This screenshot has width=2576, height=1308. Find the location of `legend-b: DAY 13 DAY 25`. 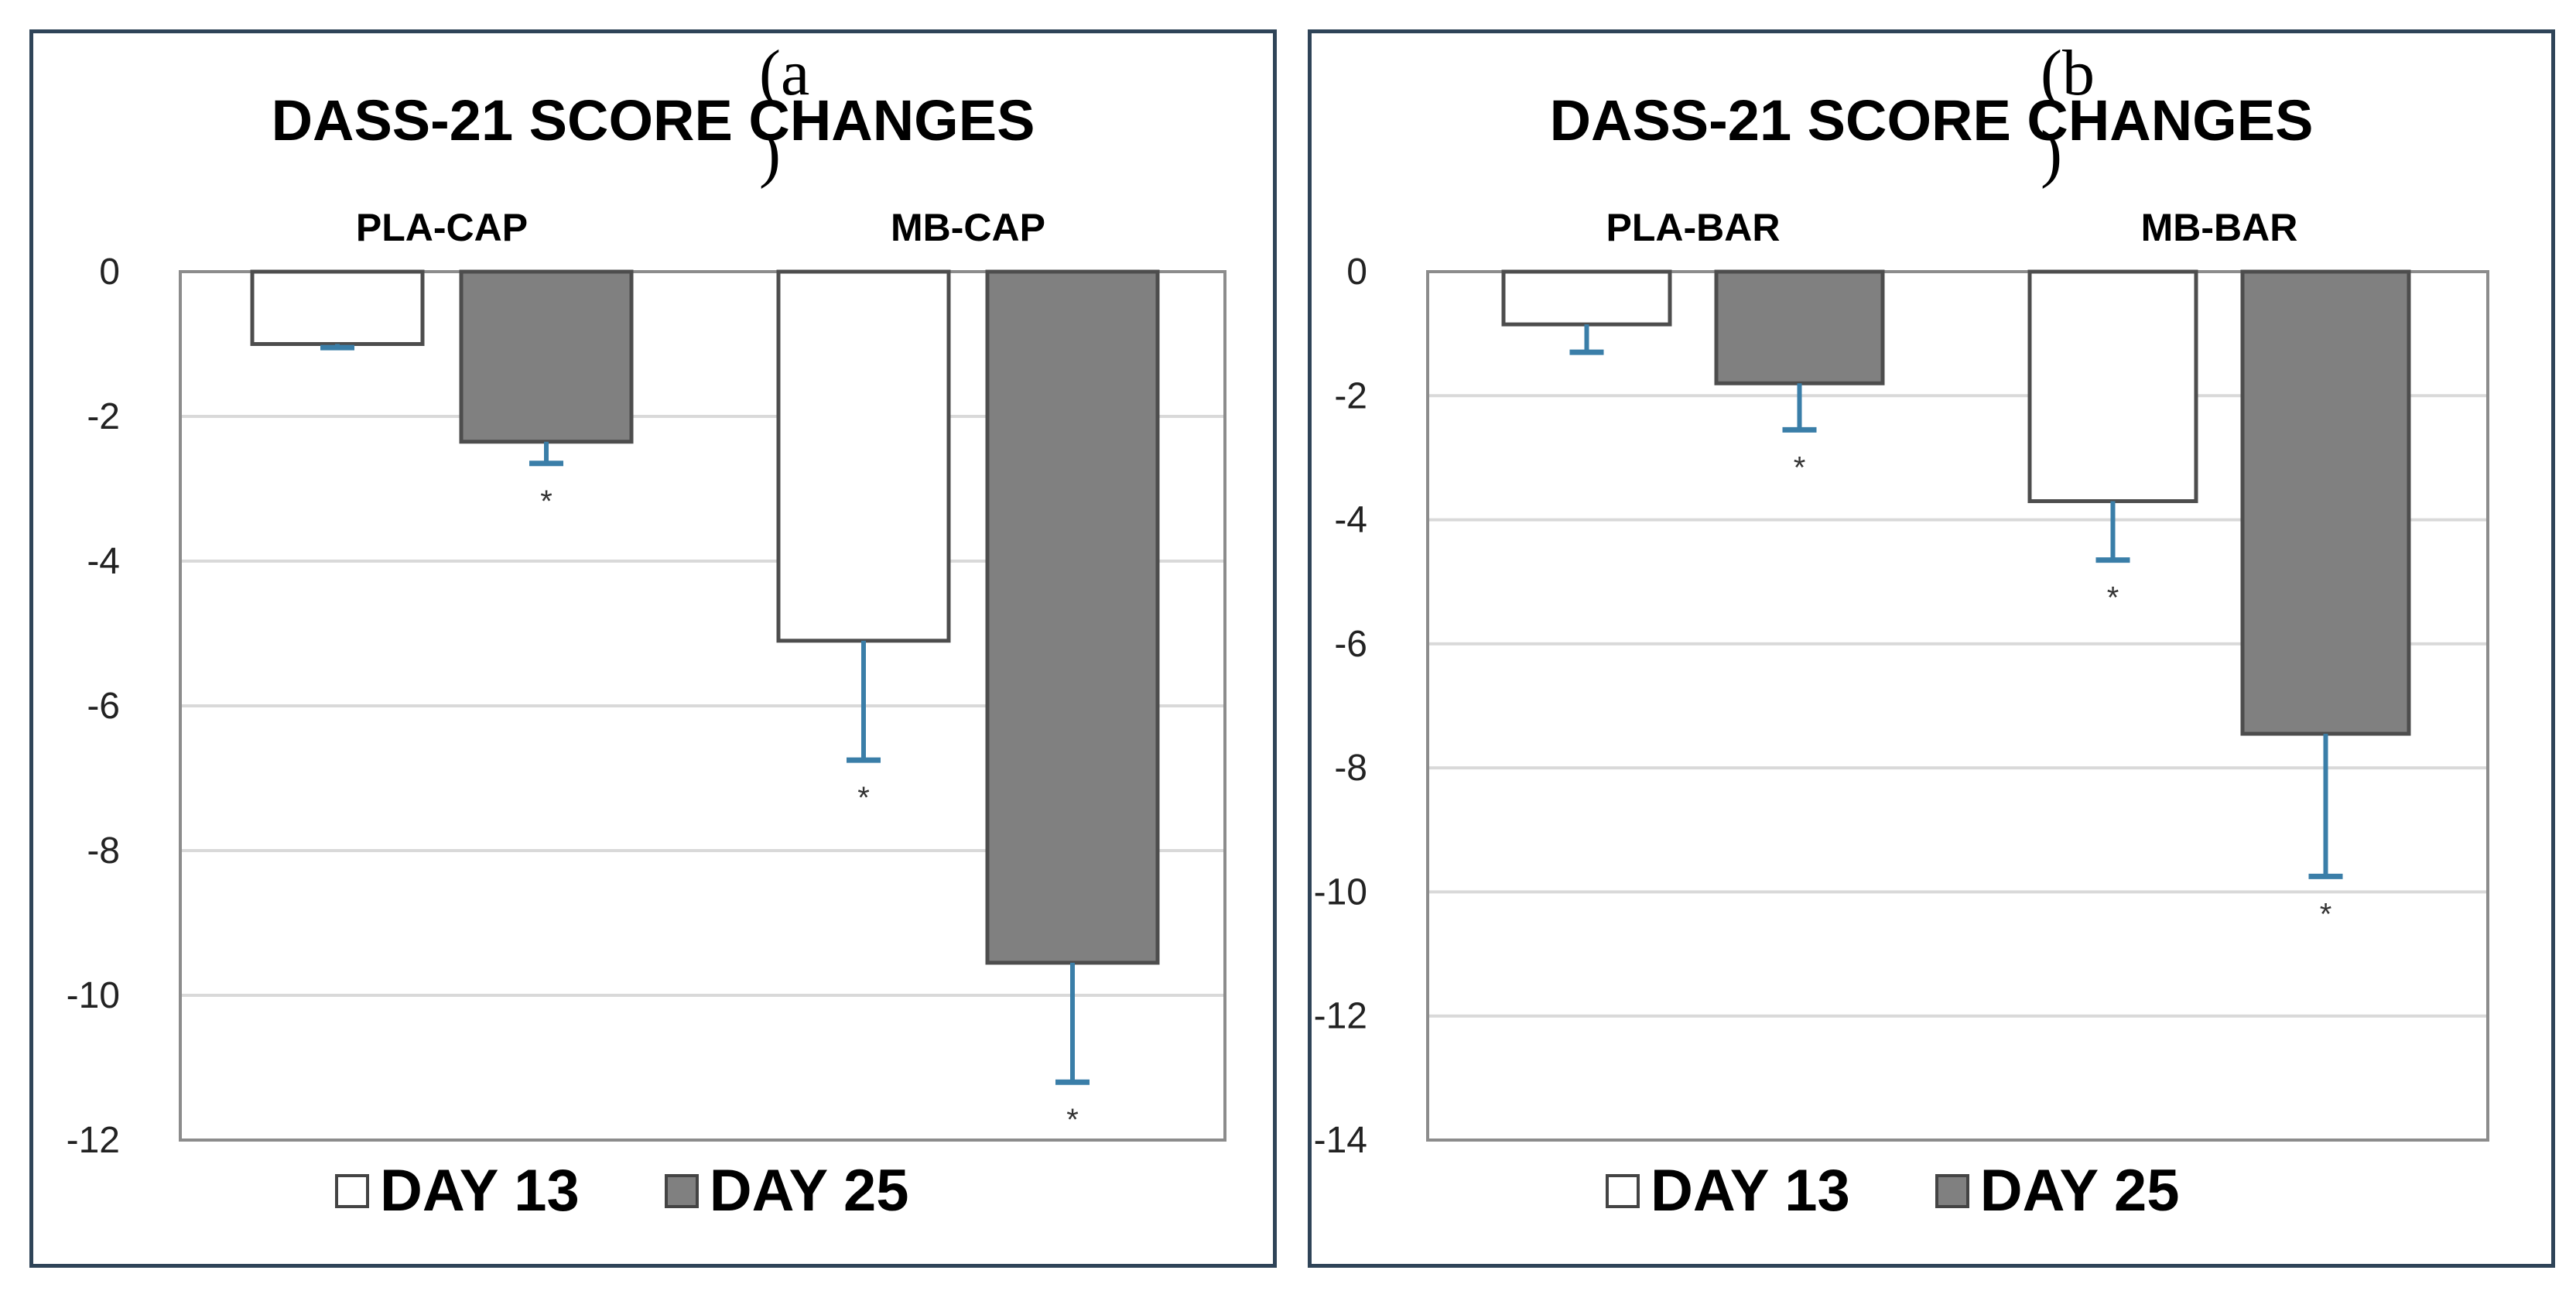

legend-b: DAY 13 DAY 25 is located at coordinates (1935, 1190).